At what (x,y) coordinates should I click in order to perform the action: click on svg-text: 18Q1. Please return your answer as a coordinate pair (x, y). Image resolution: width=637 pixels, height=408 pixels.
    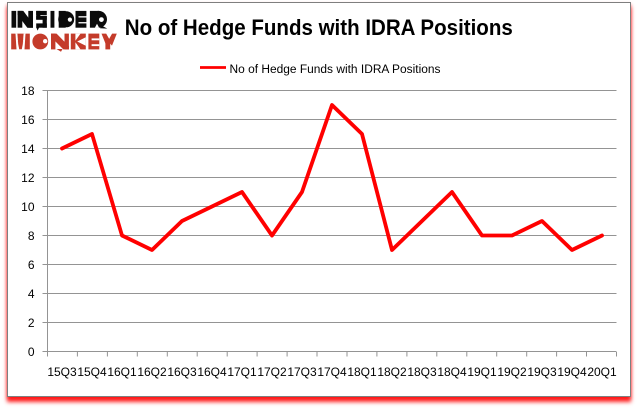
    Looking at the image, I should click on (362, 372).